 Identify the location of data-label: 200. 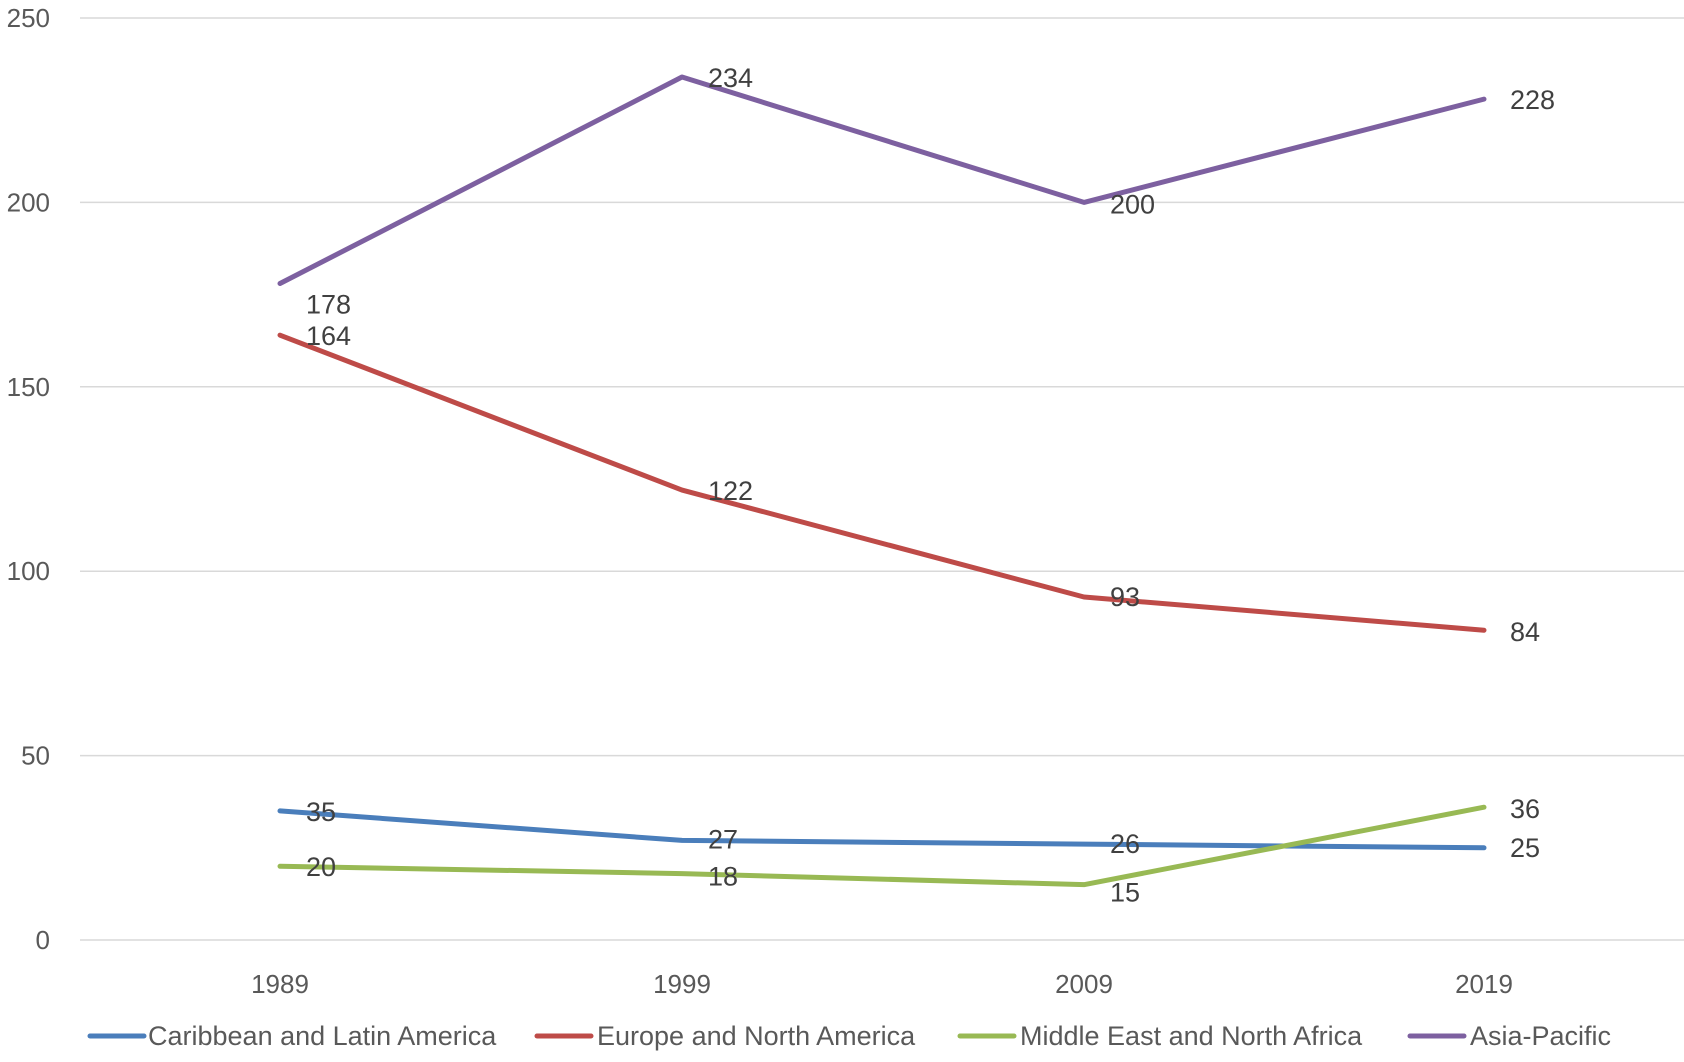
(1132, 204).